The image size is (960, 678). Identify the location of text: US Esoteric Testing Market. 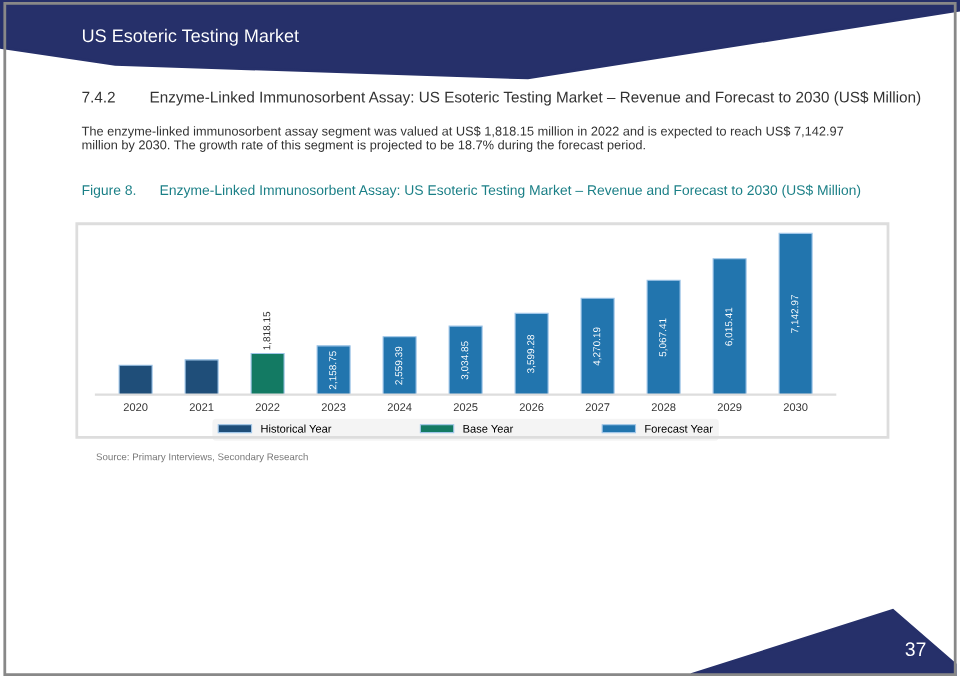
(190, 37).